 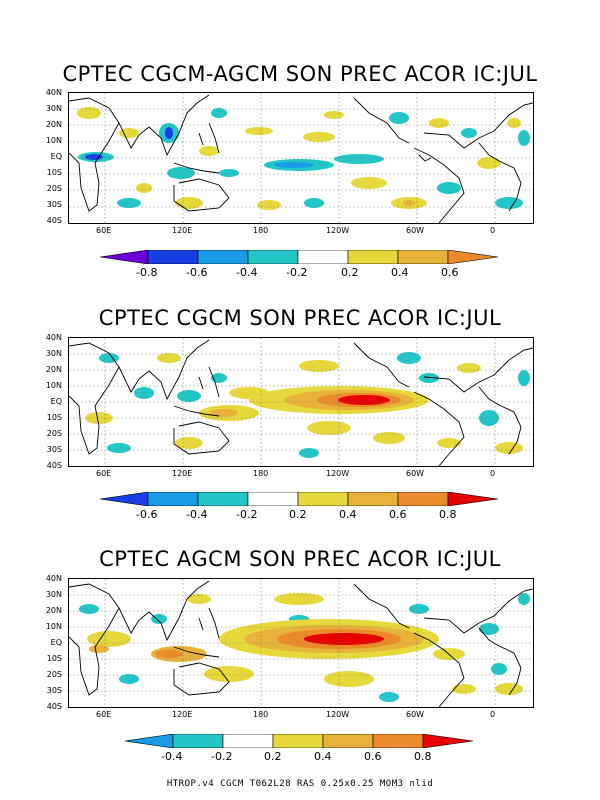 I want to click on panel2-coastlines, so click(x=301, y=402).